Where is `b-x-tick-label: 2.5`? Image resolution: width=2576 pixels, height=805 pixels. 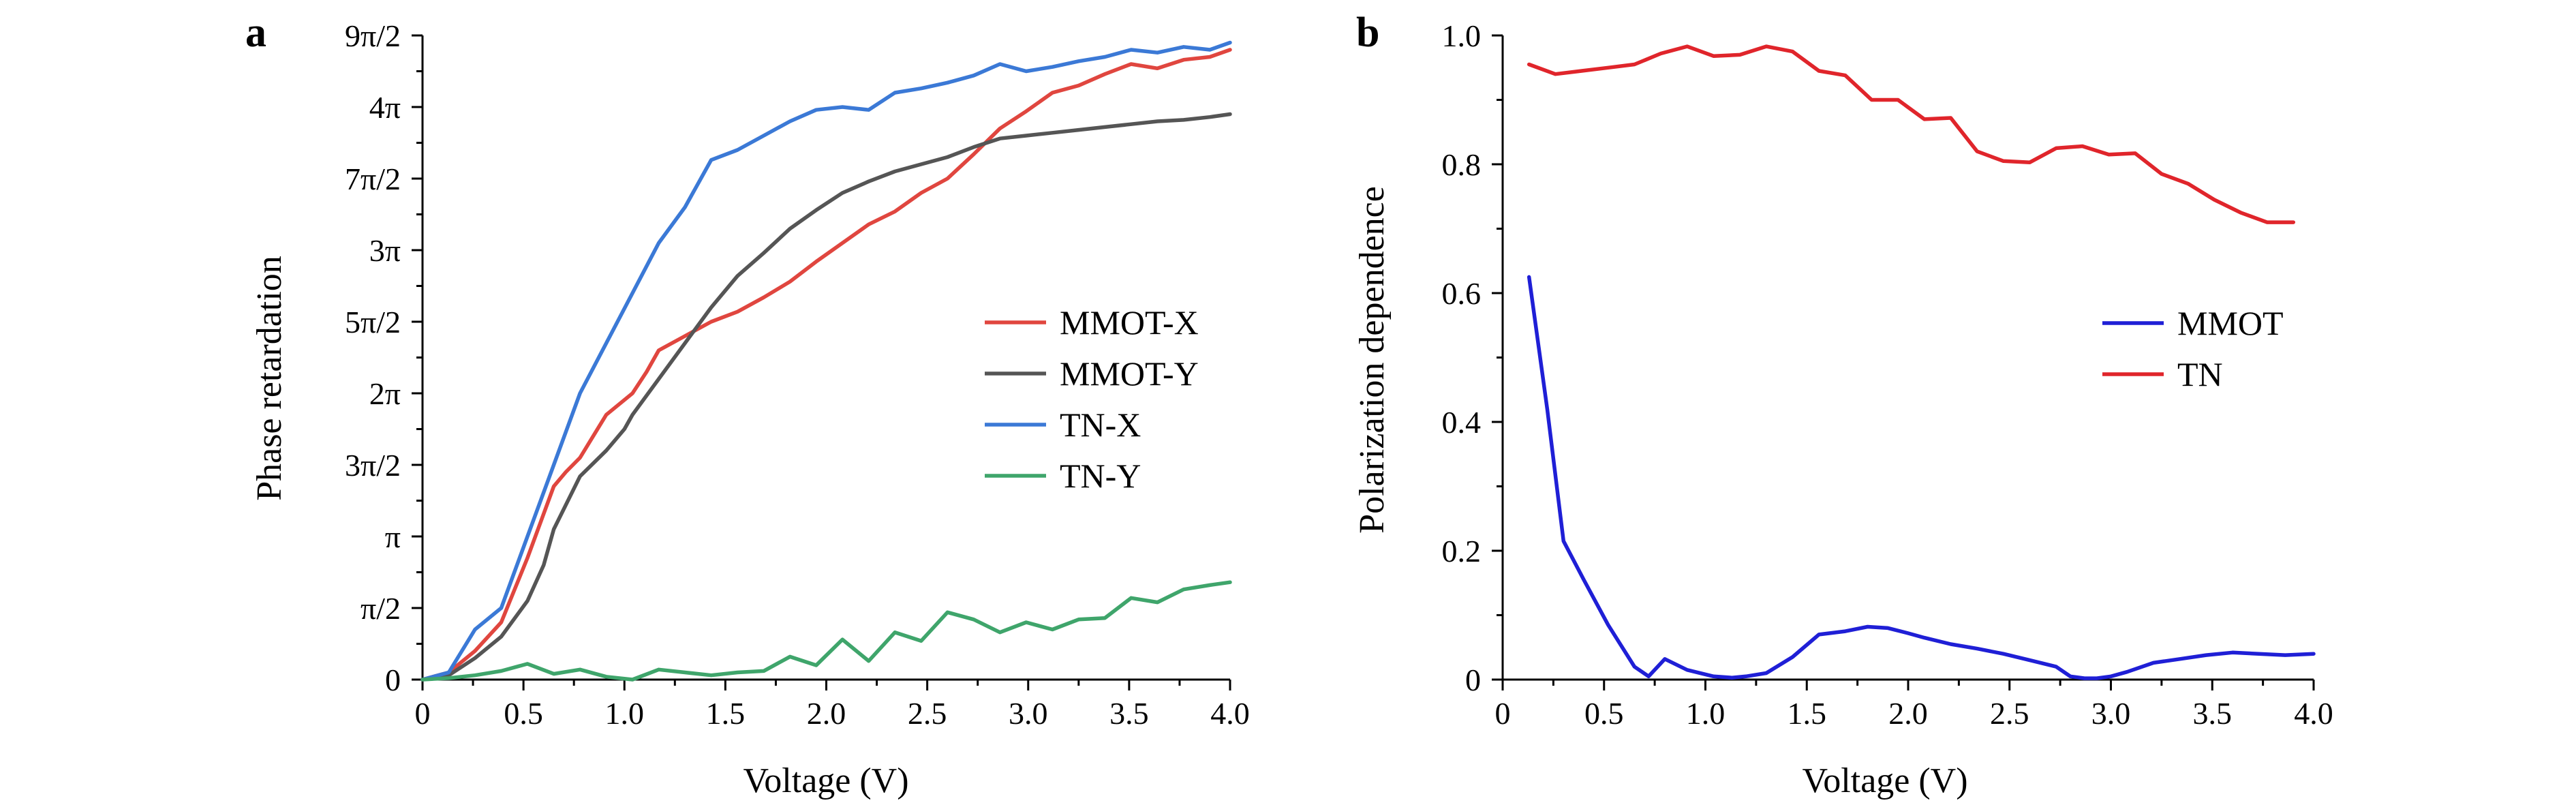 b-x-tick-label: 2.5 is located at coordinates (2009, 713).